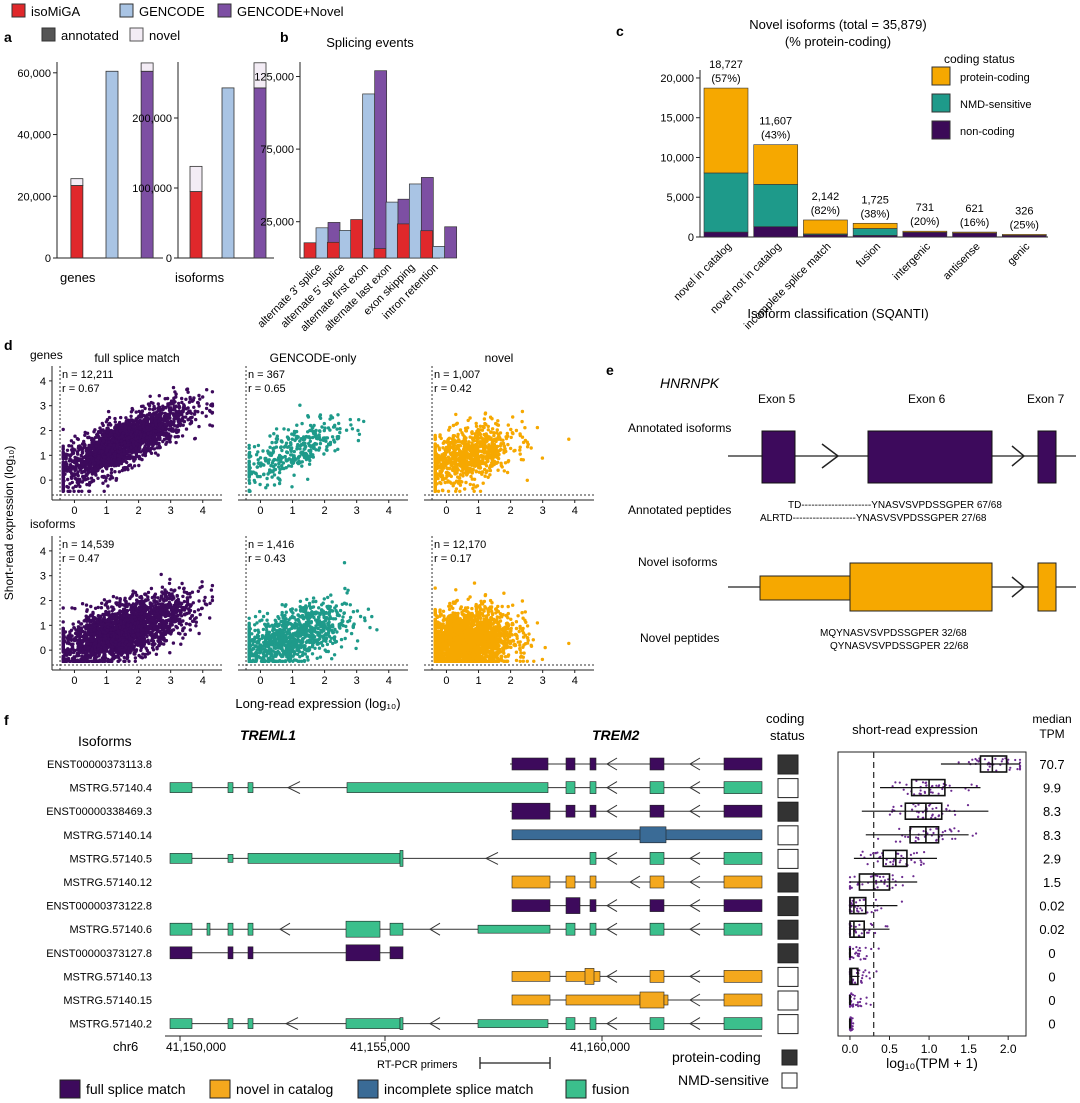 The height and width of the screenshot is (1103, 1080). Describe the element at coordinates (138, 439) in the screenshot. I see `scatter-points` at that location.